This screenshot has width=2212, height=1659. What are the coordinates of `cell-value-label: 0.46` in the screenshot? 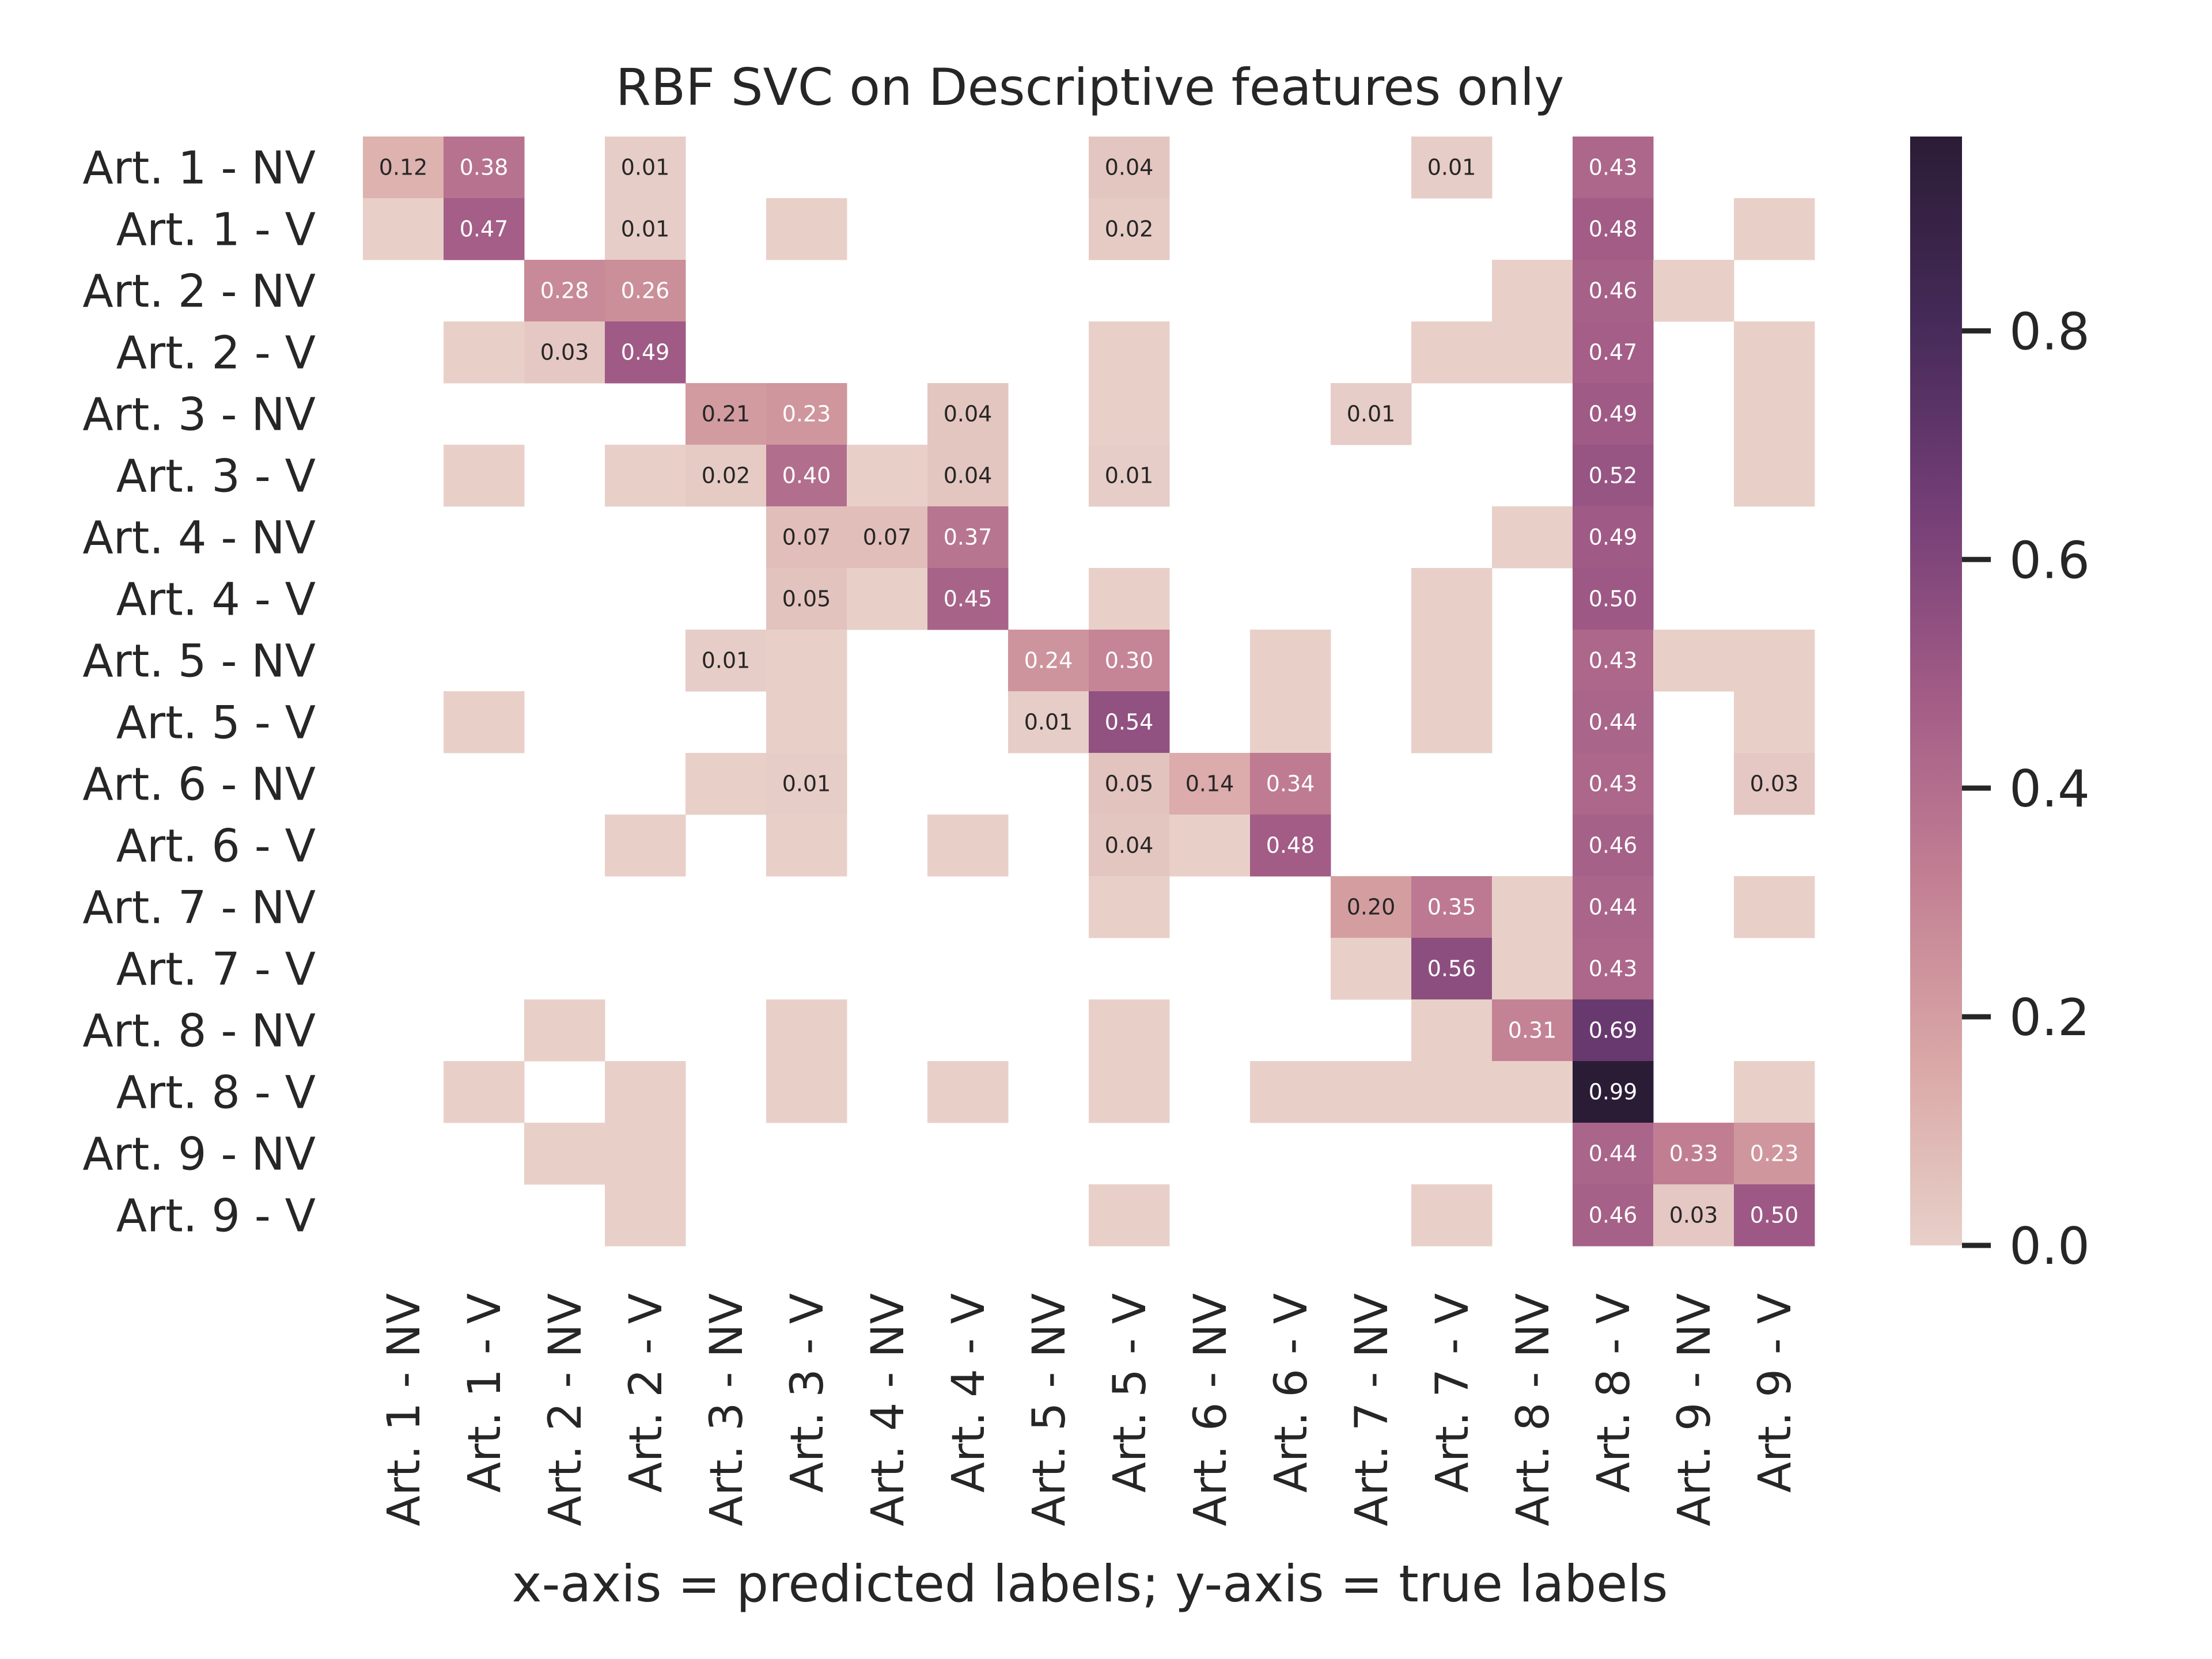 It's located at (1613, 1215).